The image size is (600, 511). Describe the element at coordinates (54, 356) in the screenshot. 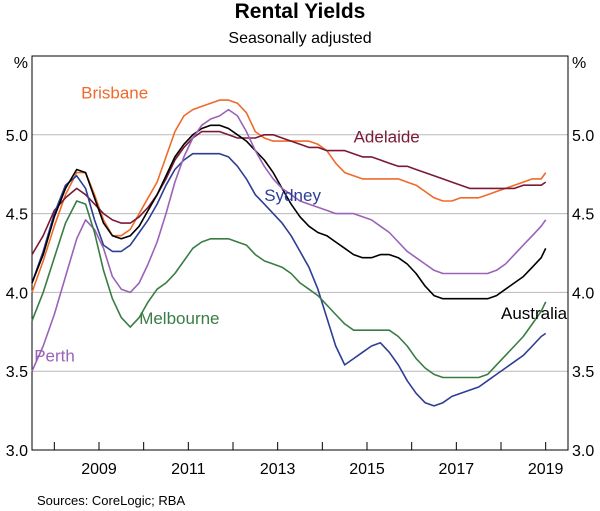

I see `series-label-perth: Perth` at that location.